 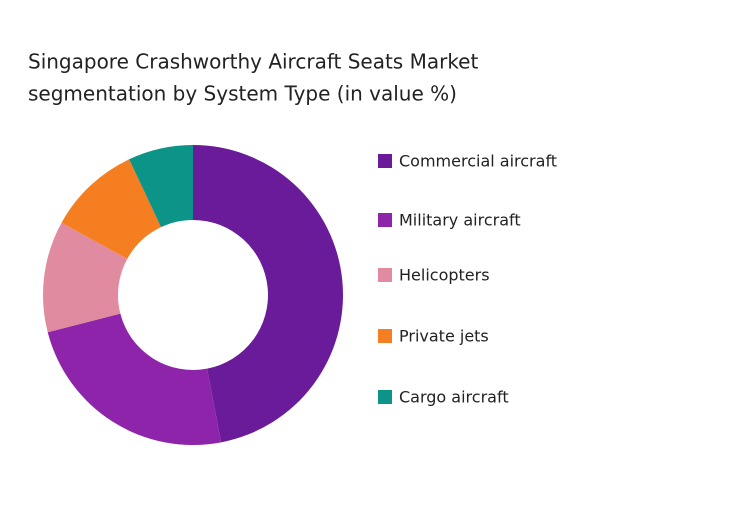 What do you see at coordinates (478, 161) in the screenshot?
I see `legend-label: Commercial aircraft` at bounding box center [478, 161].